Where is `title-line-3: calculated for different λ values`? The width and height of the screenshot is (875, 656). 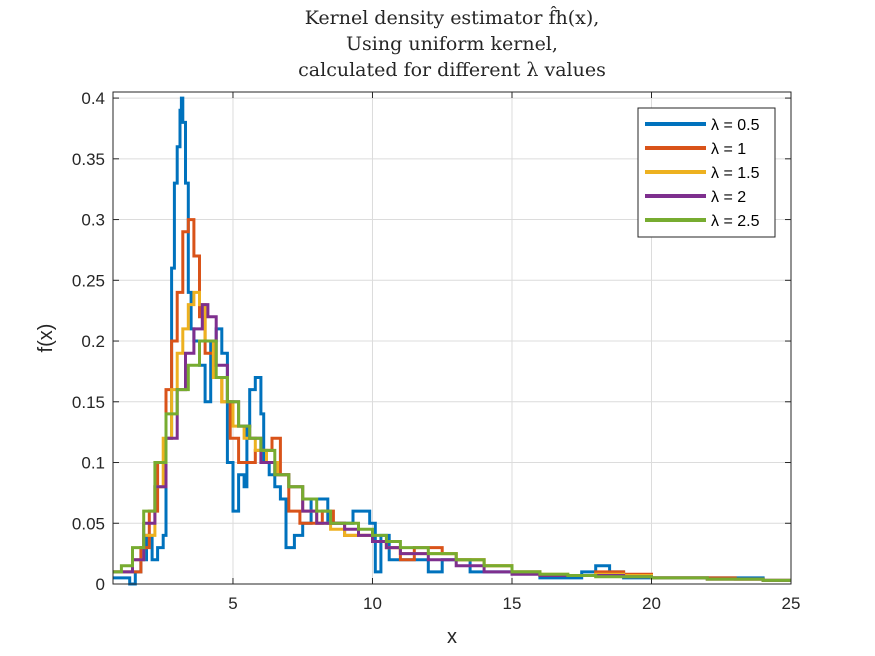
title-line-3: calculated for different λ values is located at coordinates (452, 70).